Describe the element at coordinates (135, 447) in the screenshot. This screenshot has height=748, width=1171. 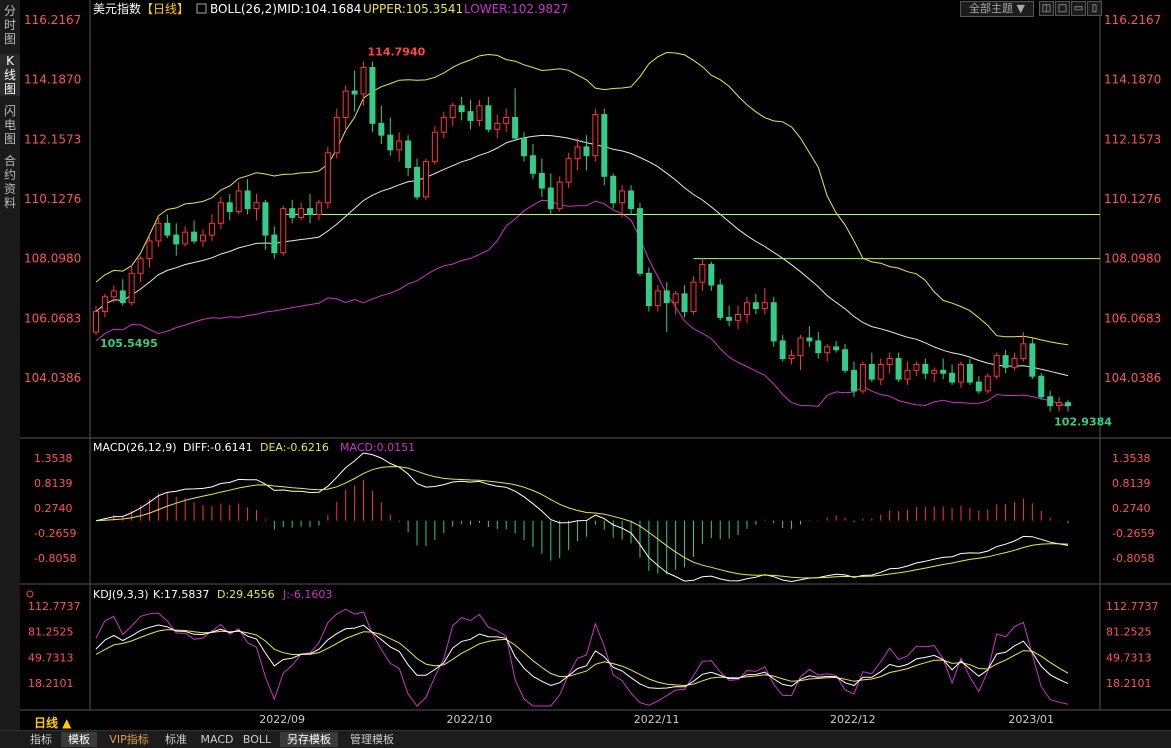
I see `macd-name: MACD(26,12,9)` at that location.